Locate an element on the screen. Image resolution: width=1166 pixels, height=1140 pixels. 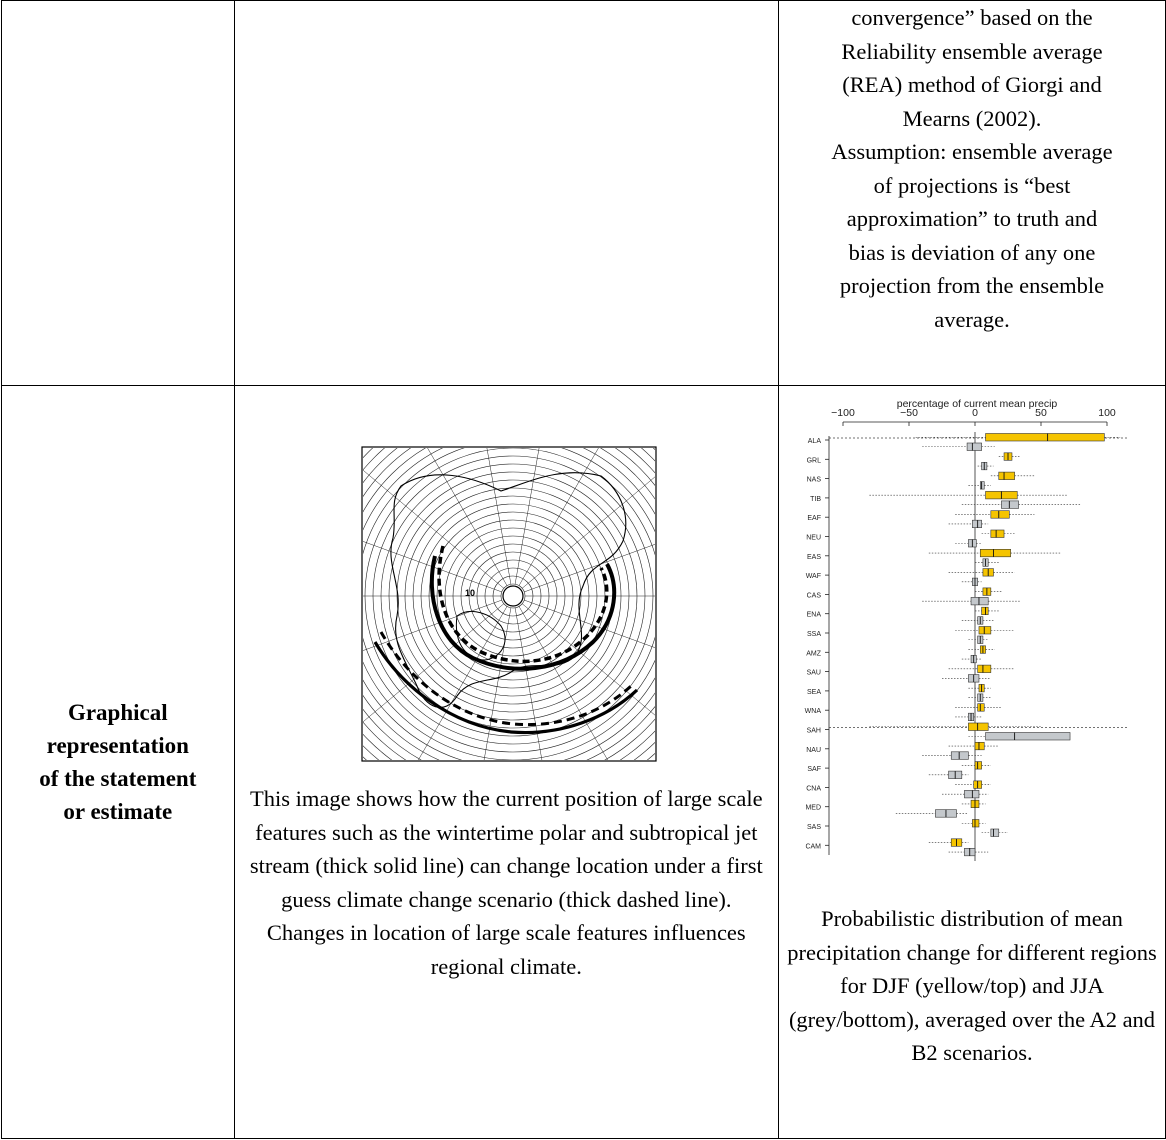
latitude-circle is located at coordinates (508, 600).